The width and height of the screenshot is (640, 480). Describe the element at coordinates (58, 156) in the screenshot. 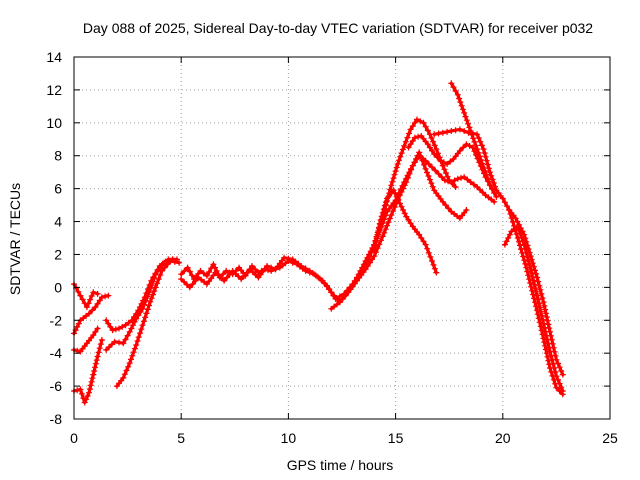

I see `y-tick-label: 8` at that location.